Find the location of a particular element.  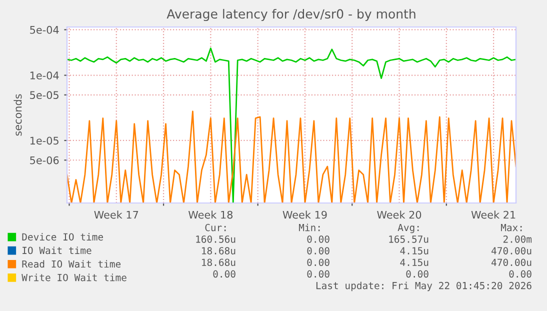

x-tick-label: Week 21 is located at coordinates (493, 214).